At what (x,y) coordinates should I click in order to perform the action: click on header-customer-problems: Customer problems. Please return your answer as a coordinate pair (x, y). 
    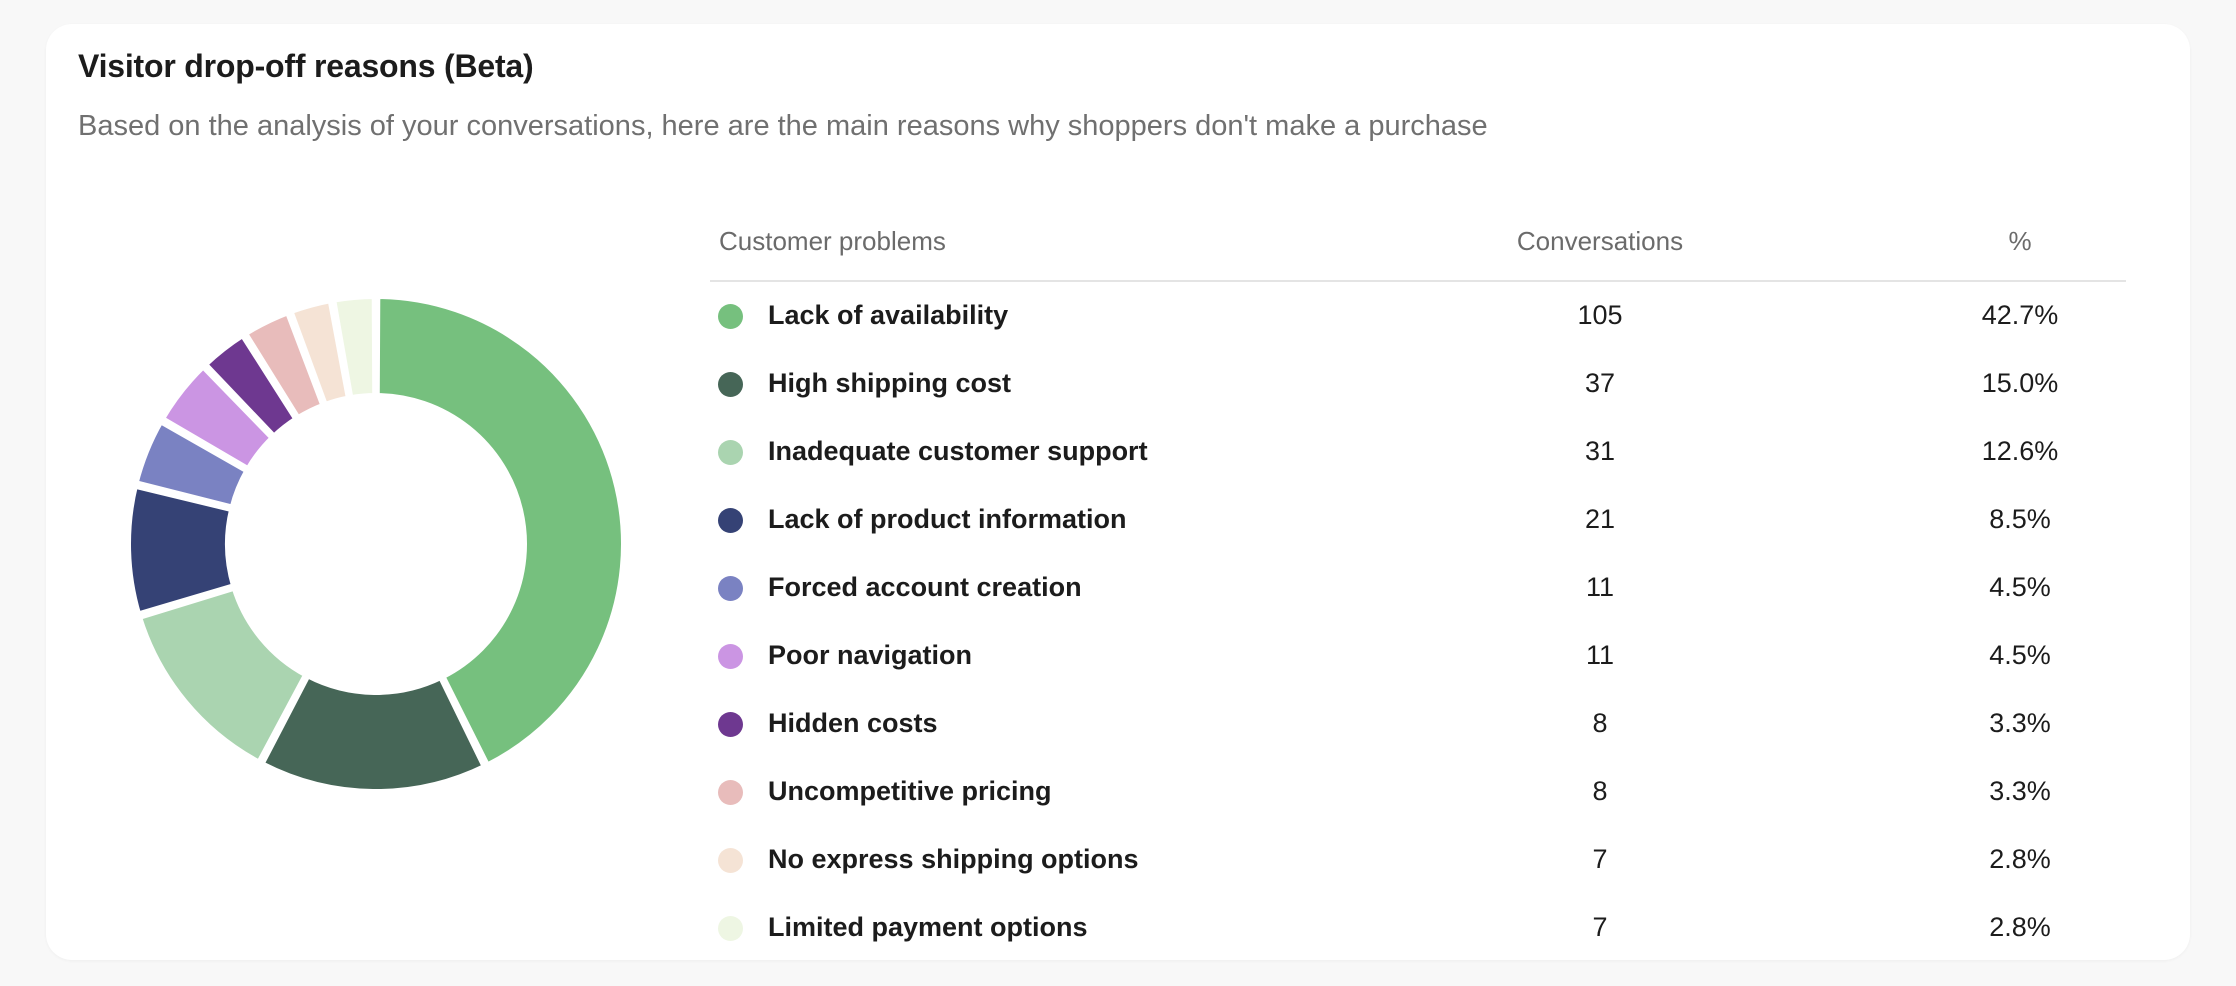
    Looking at the image, I should click on (832, 241).